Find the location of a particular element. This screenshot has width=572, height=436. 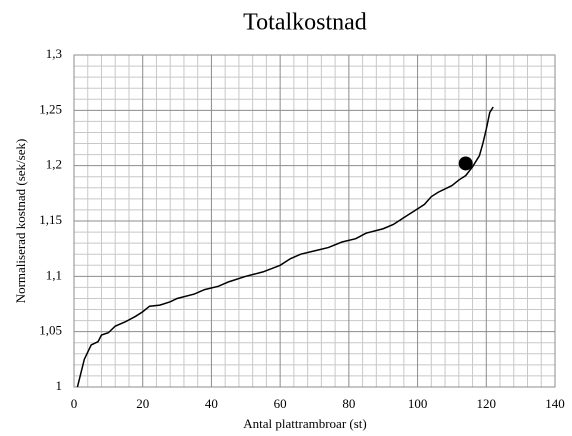

y-tick-label: 1,05 is located at coordinates (50, 330).